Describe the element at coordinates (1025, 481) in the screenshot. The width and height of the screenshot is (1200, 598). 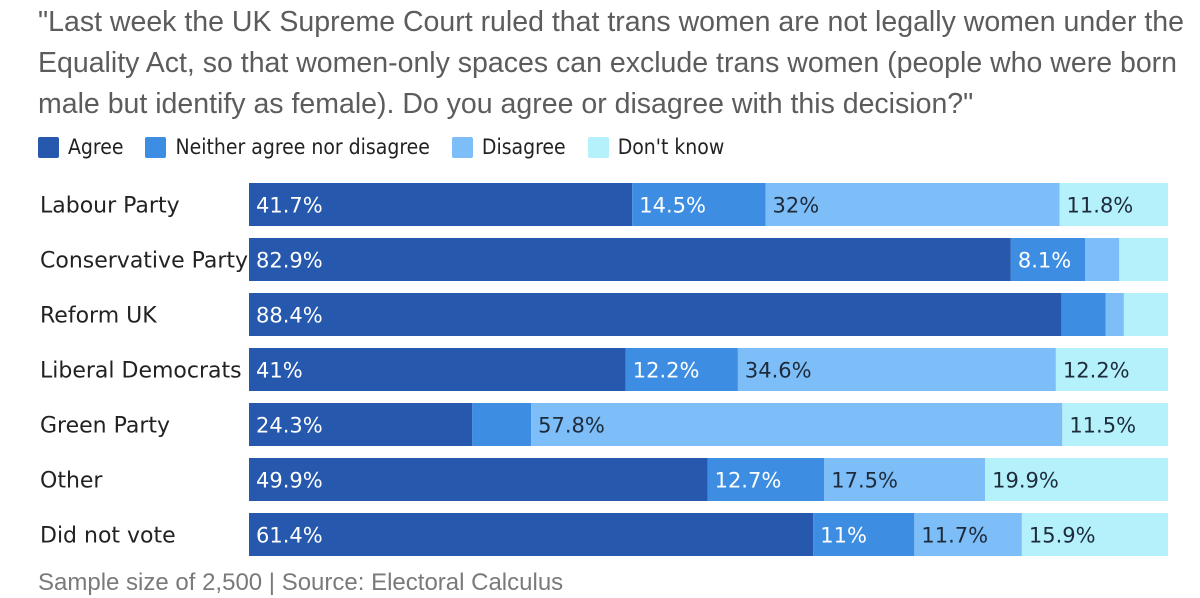
I see `data-label-other-dont-know: 19.9%` at that location.